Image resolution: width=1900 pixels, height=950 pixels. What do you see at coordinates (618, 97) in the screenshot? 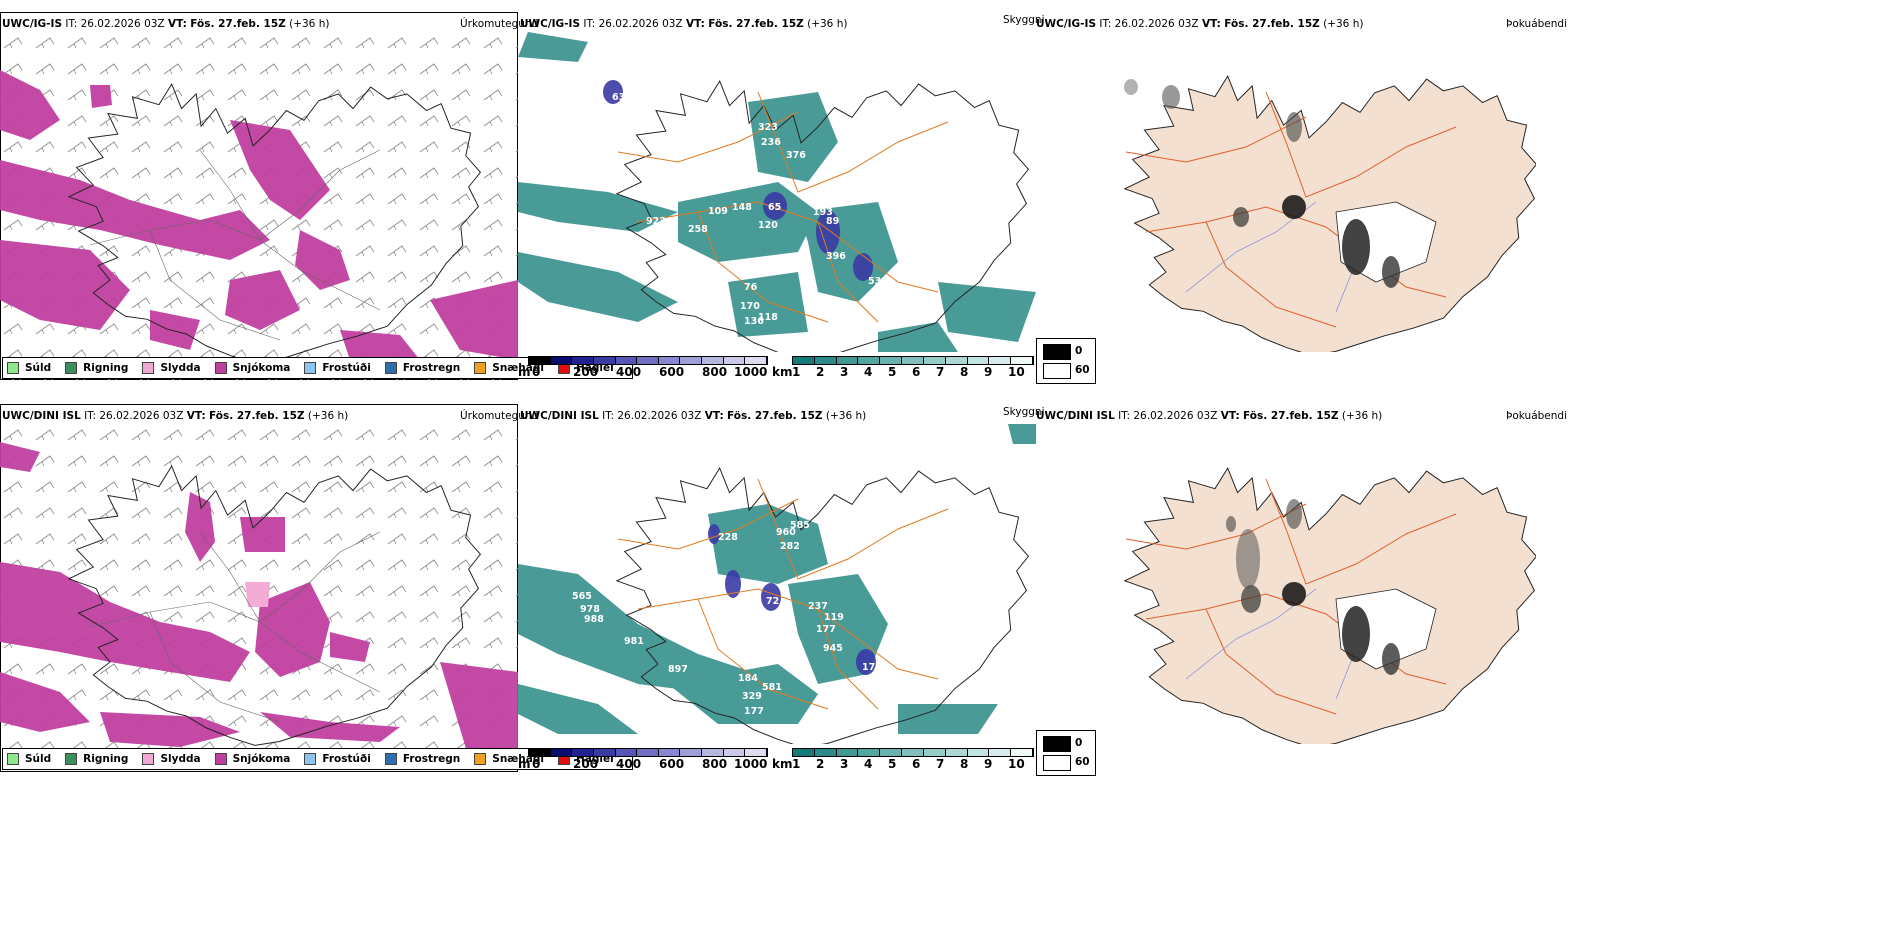
I see `svg-text: 63` at bounding box center [618, 97].